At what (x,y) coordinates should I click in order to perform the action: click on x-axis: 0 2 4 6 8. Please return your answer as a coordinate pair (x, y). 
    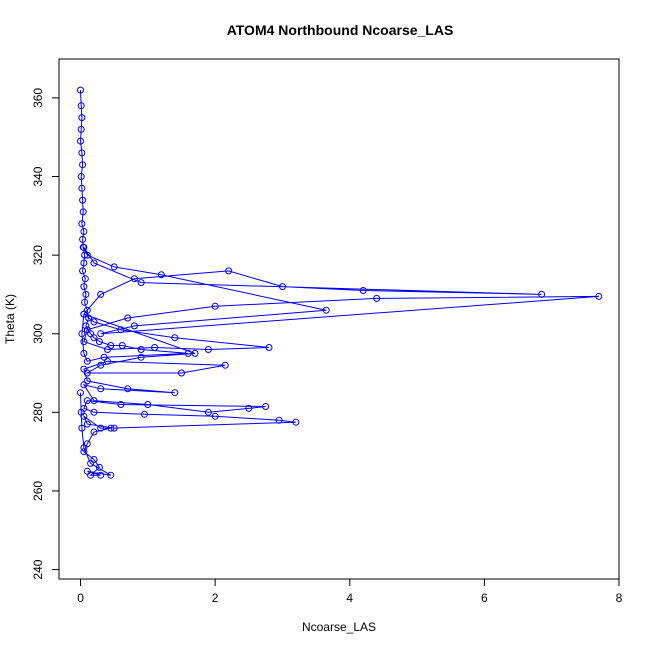
    Looking at the image, I should click on (350, 591).